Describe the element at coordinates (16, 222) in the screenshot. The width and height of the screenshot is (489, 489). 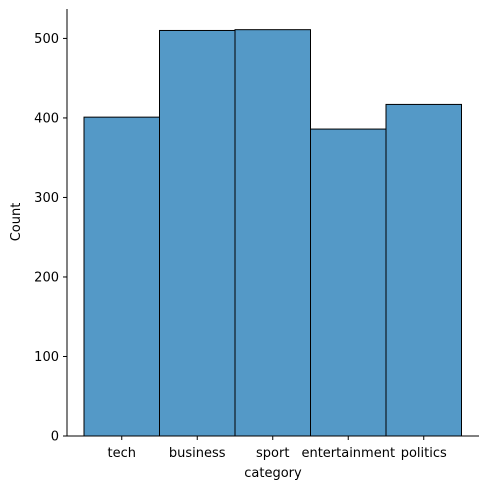
I see `y-axis-title: Count` at that location.